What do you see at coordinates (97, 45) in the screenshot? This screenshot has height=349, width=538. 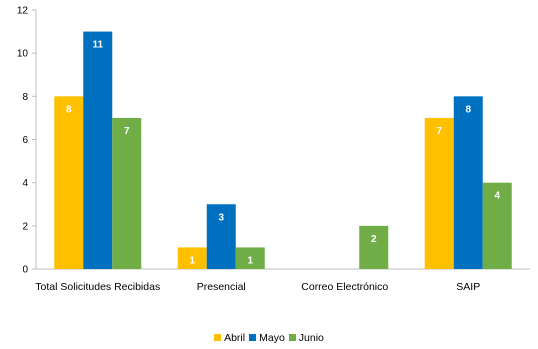 I see `data-label: 11` at bounding box center [97, 45].